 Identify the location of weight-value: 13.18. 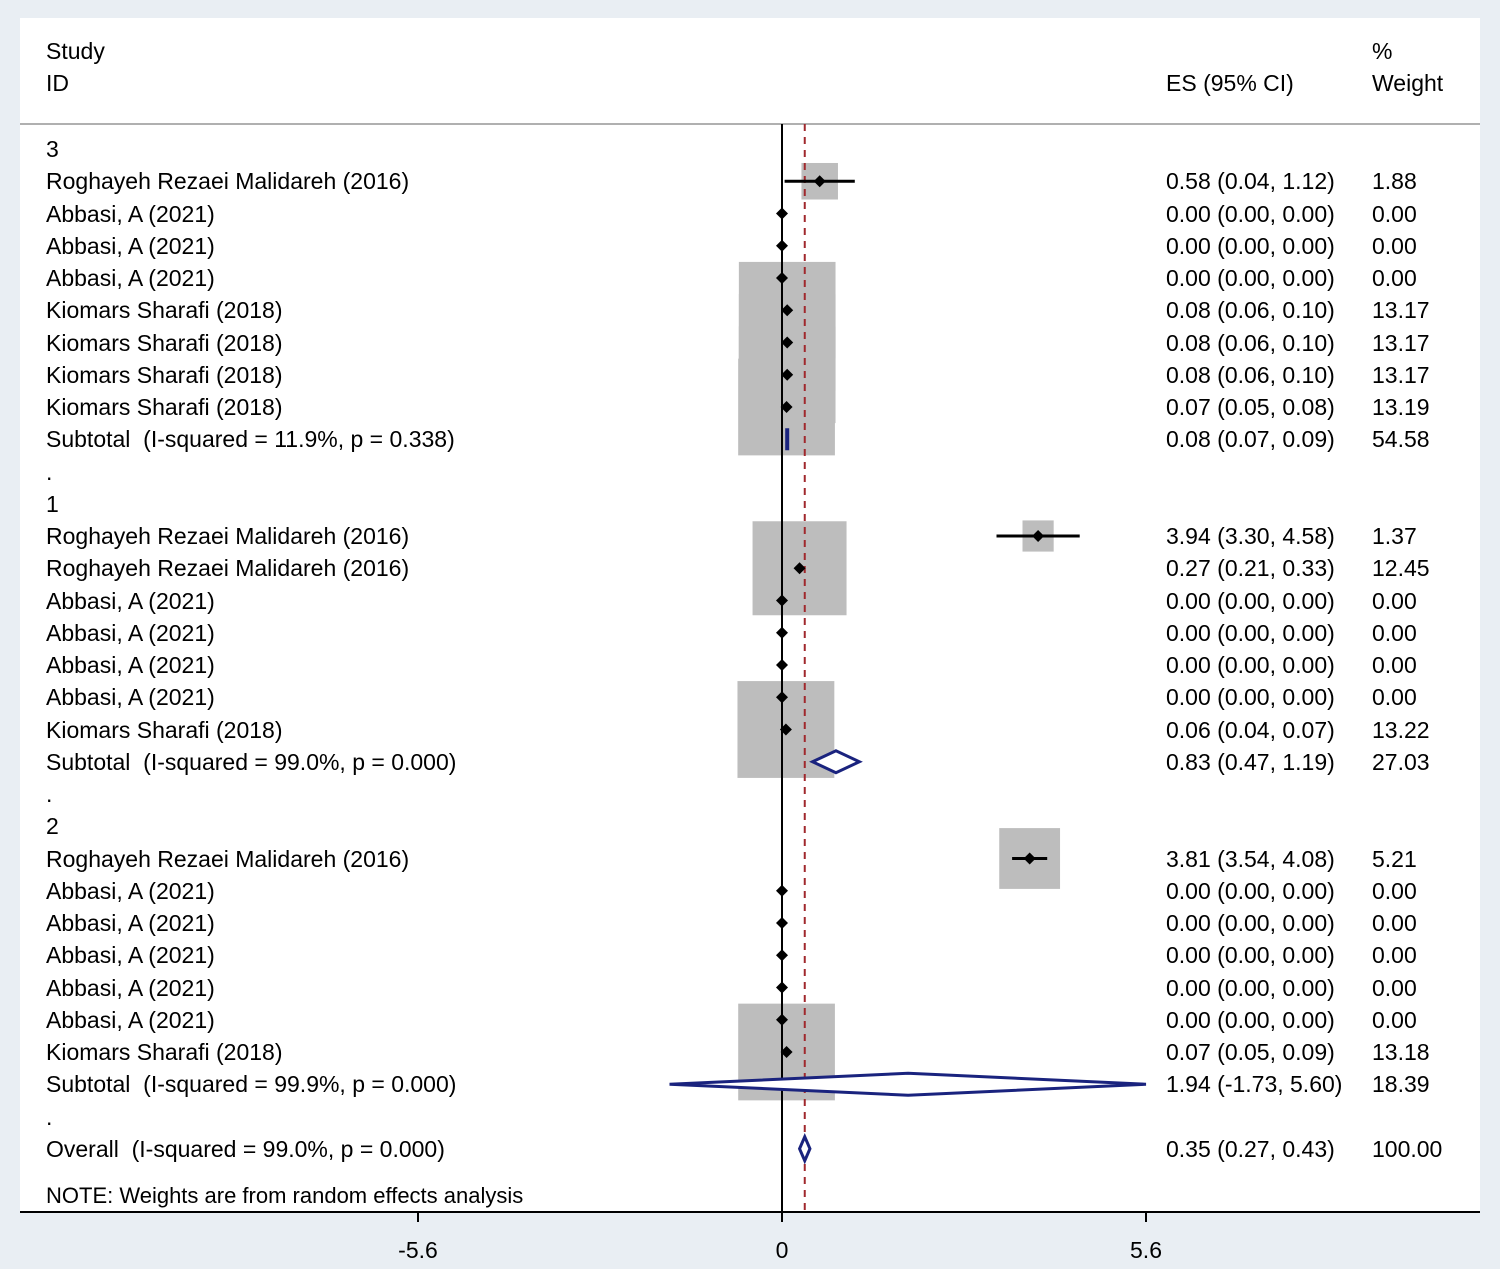
(1401, 1052).